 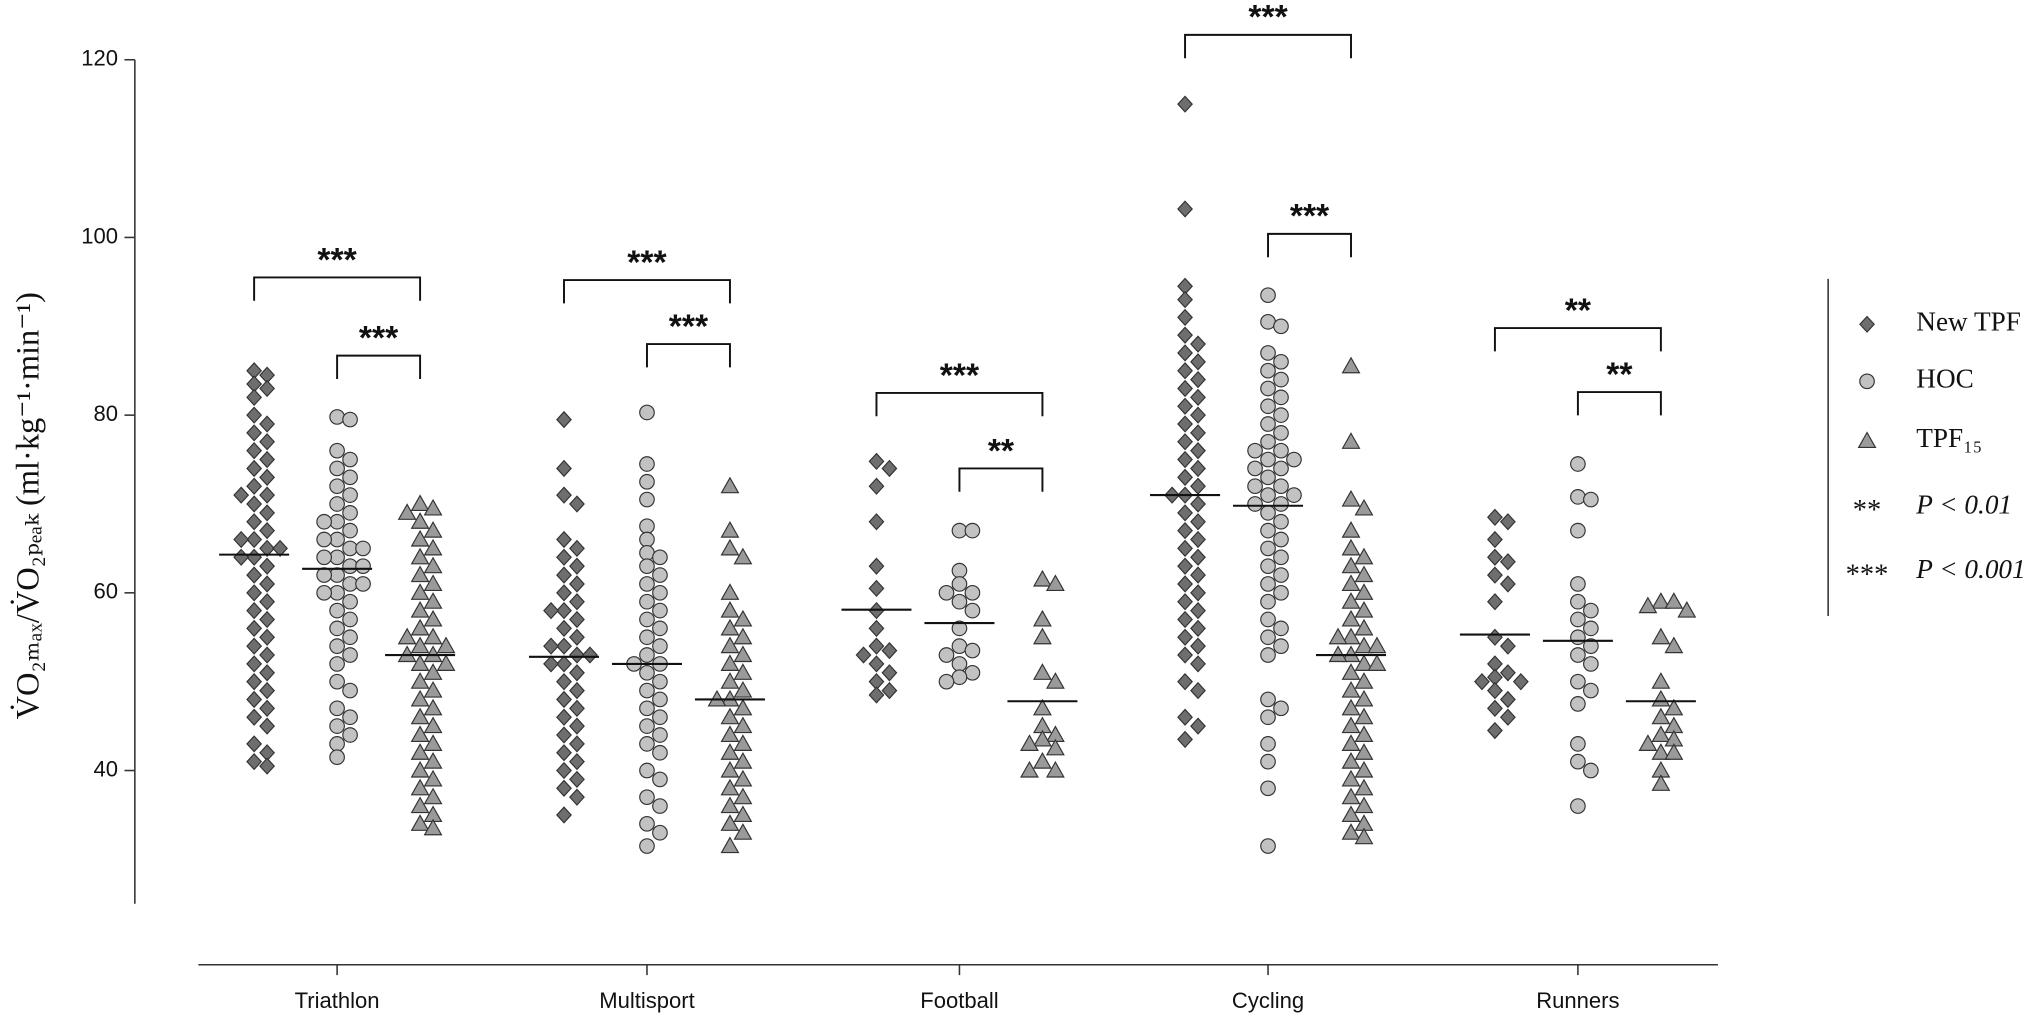 What do you see at coordinates (105, 413) in the screenshot?
I see `y-tick-label: 80` at bounding box center [105, 413].